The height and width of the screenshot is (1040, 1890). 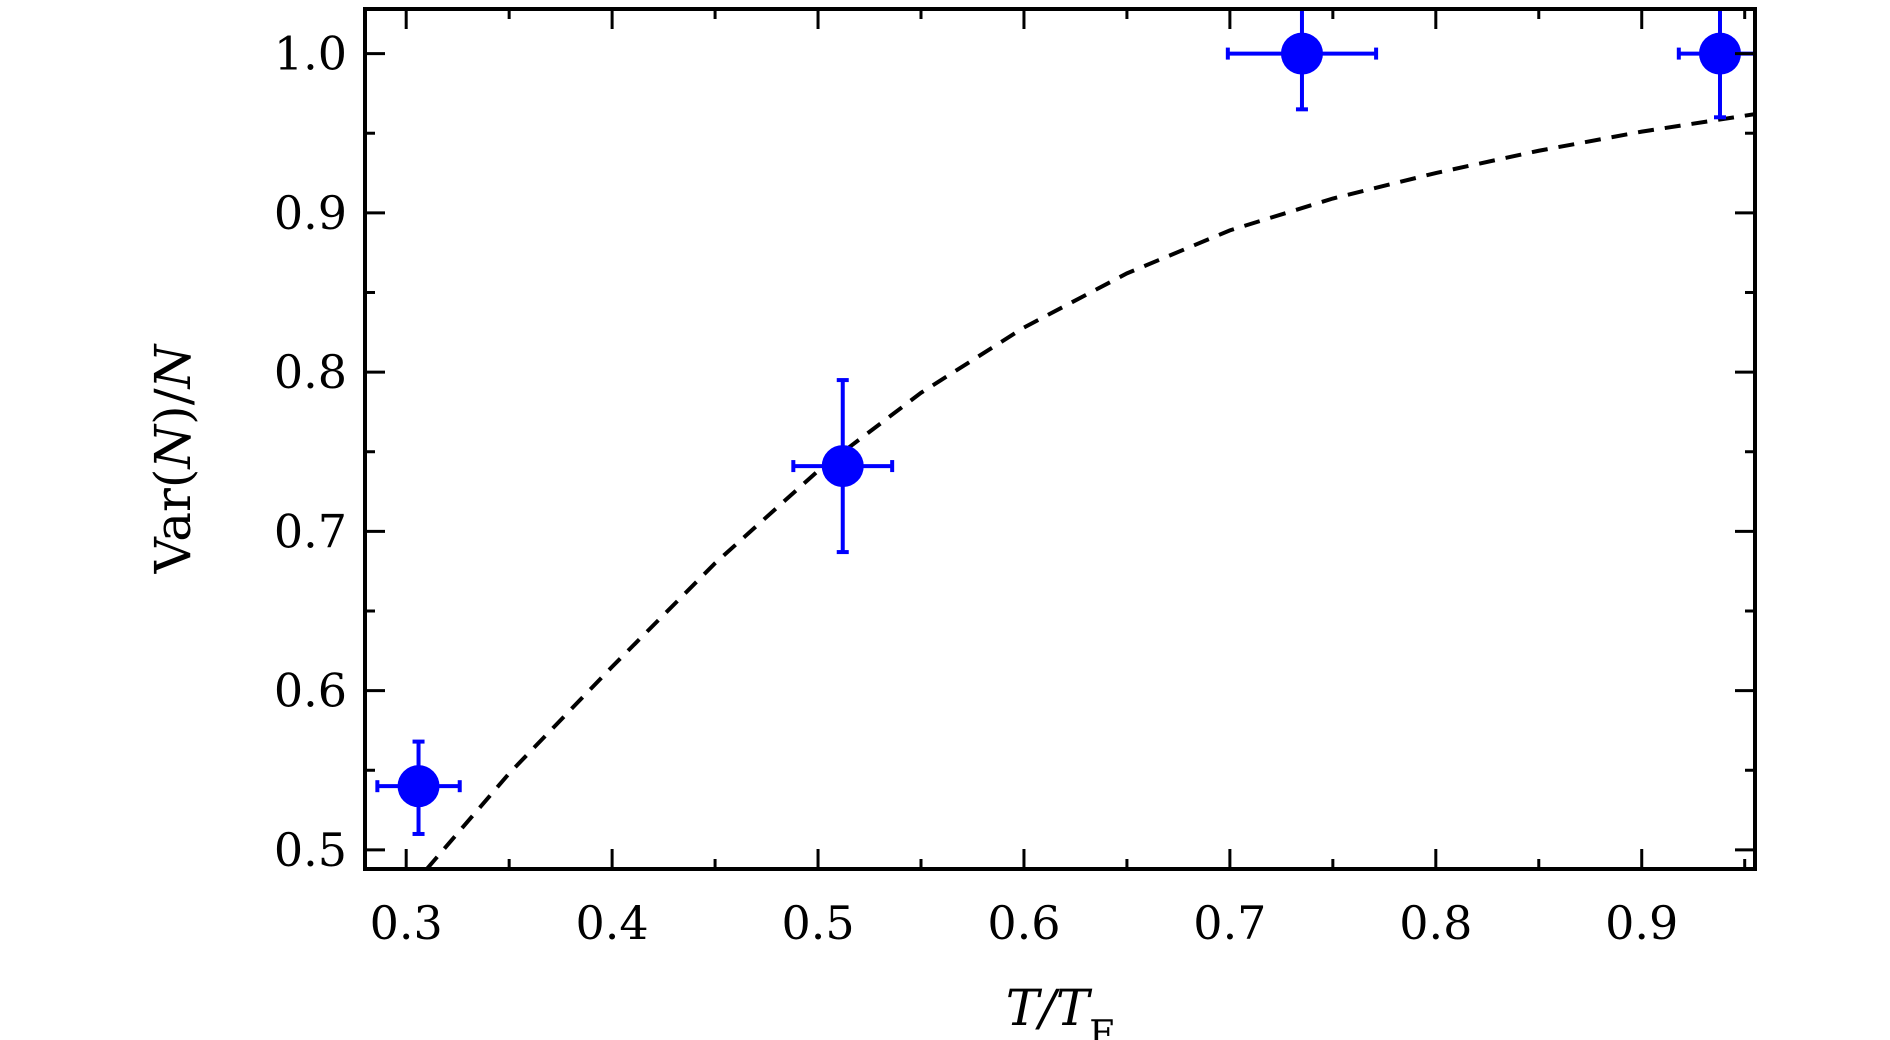 I want to click on x-axis-label-main: T/T, so click(x=1049, y=1008).